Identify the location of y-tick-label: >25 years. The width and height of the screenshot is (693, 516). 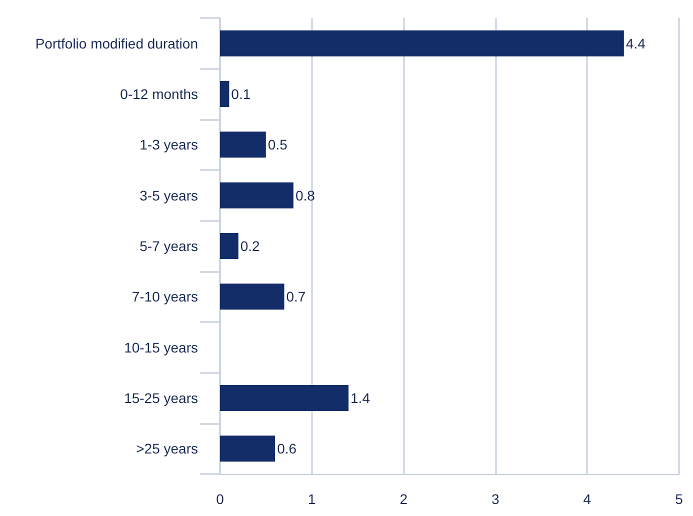
(167, 448).